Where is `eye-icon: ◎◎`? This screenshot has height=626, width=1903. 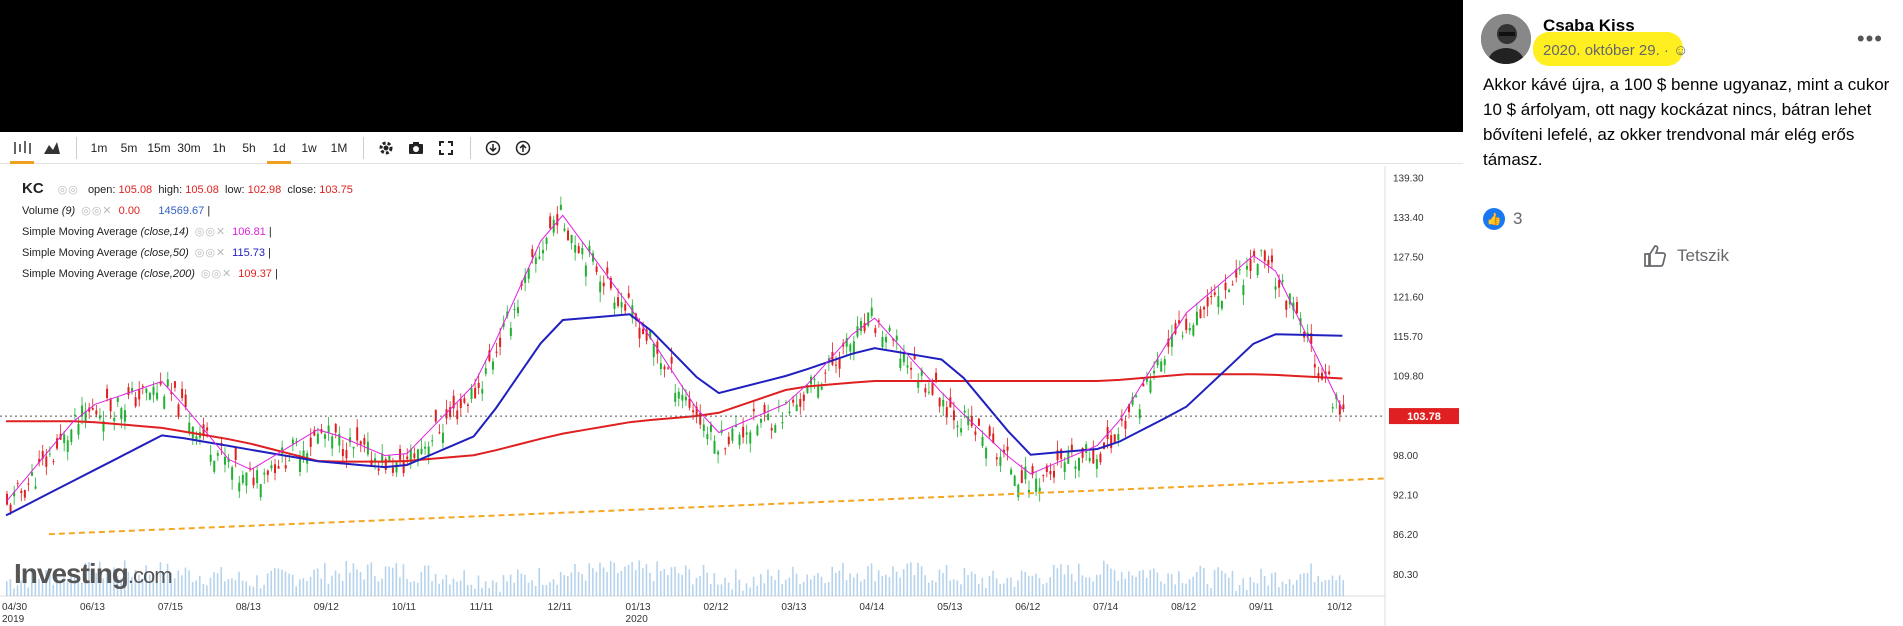 eye-icon: ◎◎ is located at coordinates (68, 190).